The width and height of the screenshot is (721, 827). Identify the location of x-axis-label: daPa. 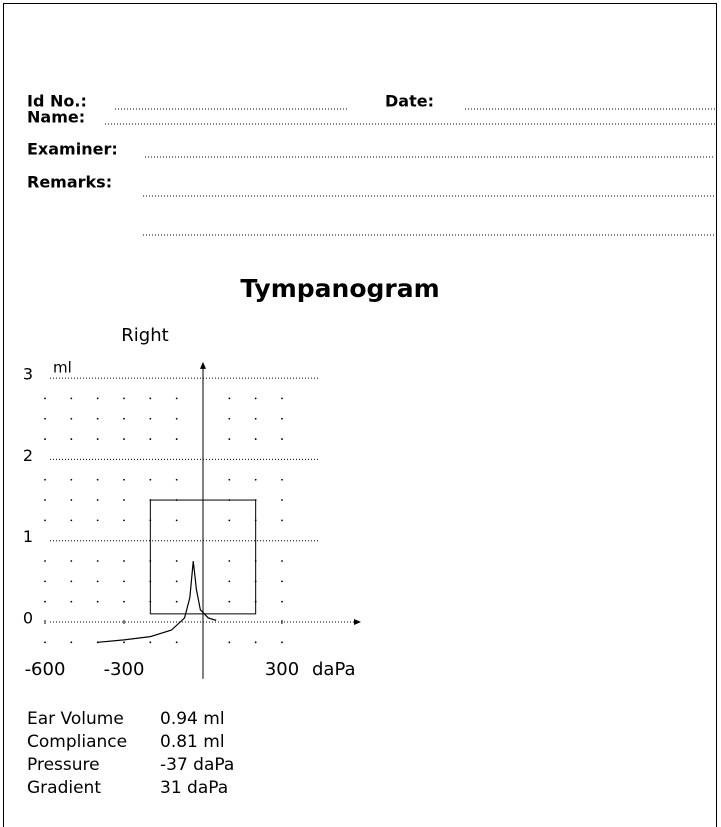
(334, 669).